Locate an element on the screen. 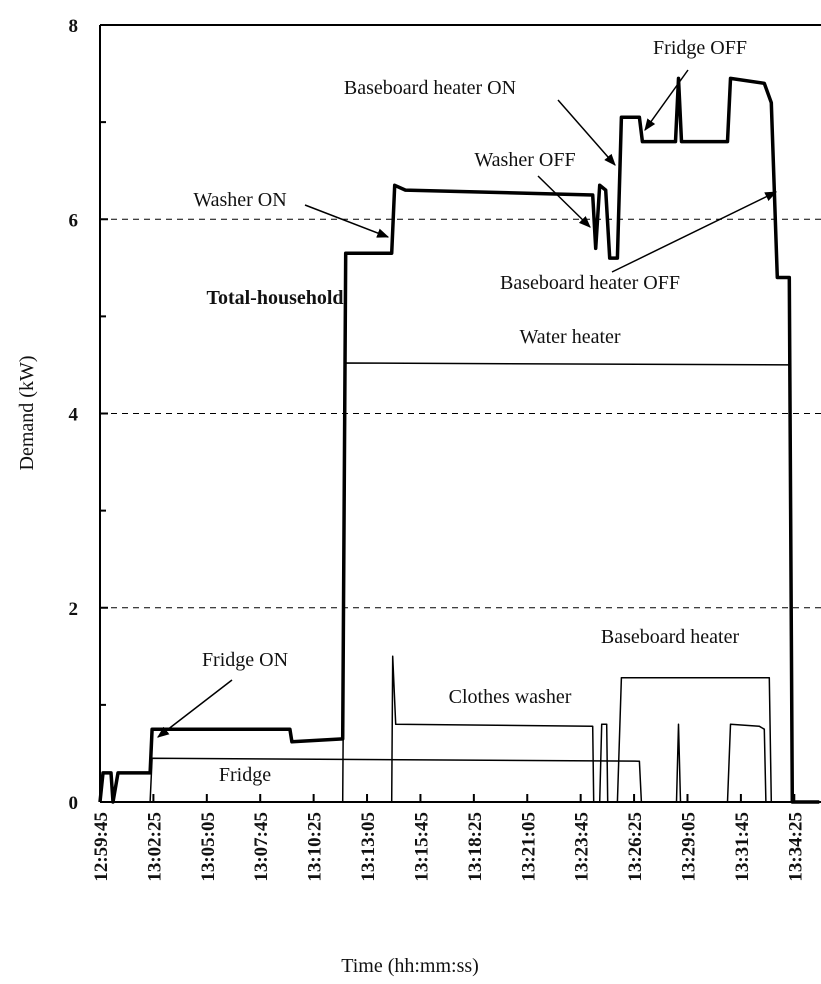 The width and height of the screenshot is (821, 984). x-tick-label: 13:13:05 is located at coordinates (368, 847).